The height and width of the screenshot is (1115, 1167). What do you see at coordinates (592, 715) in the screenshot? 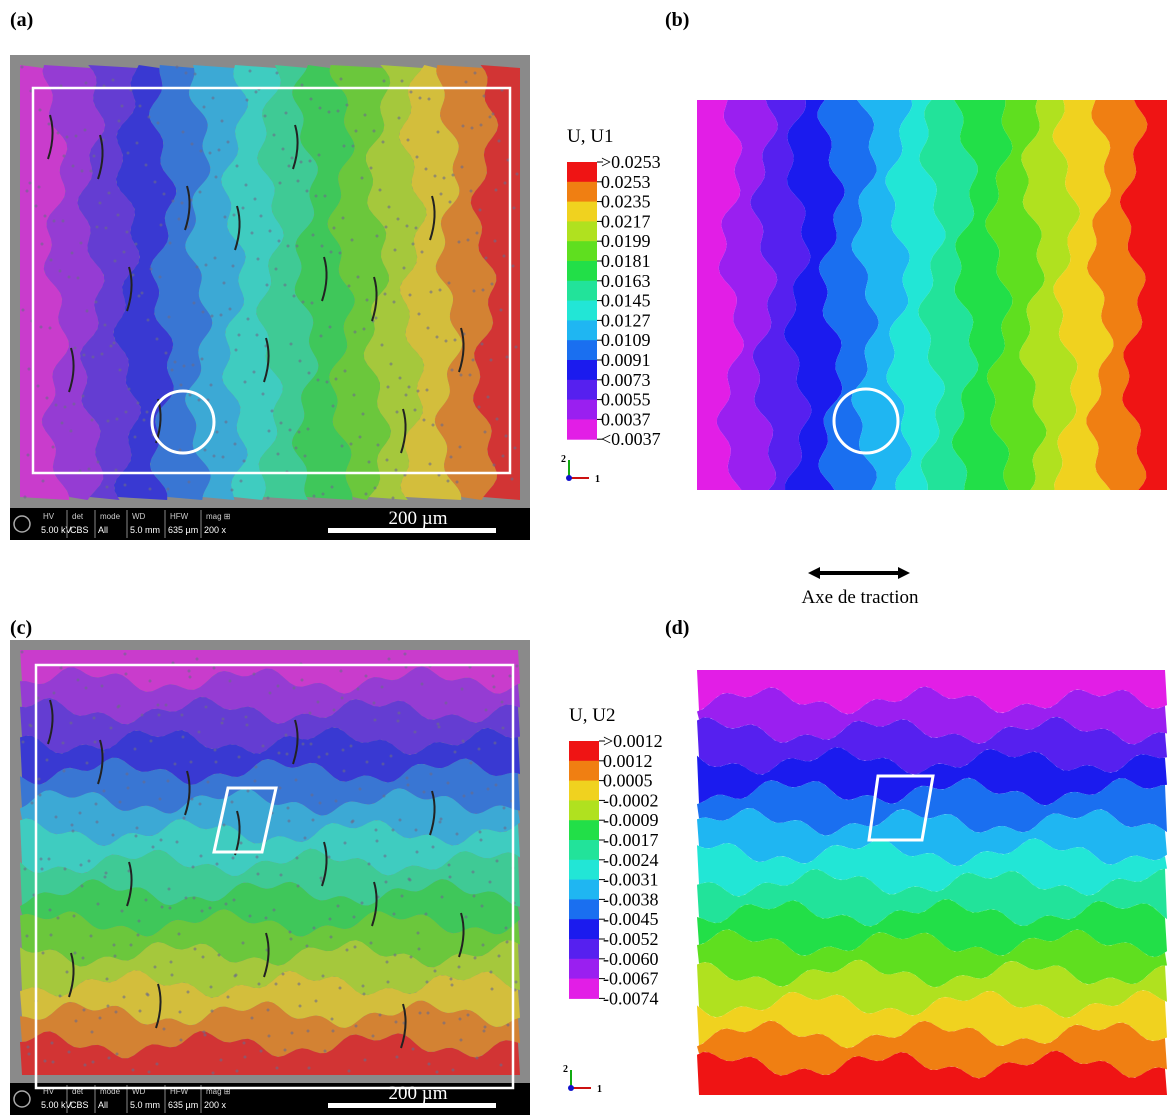
I see `legend-title: U, U2` at bounding box center [592, 715].